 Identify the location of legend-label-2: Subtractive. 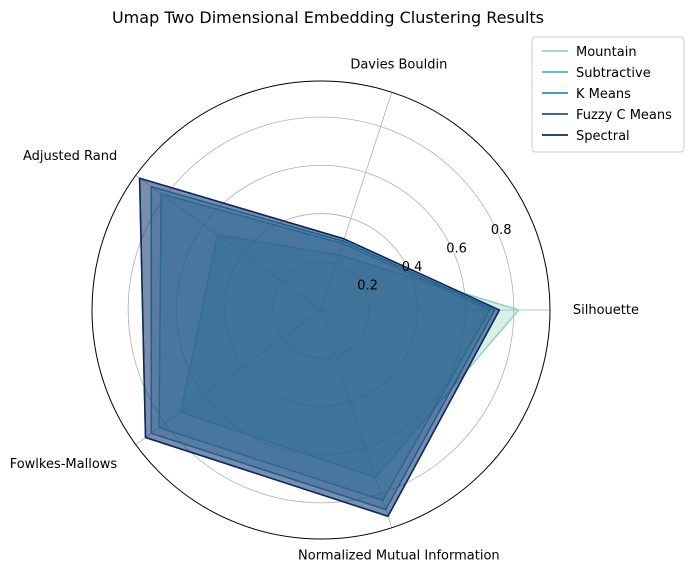
(613, 73).